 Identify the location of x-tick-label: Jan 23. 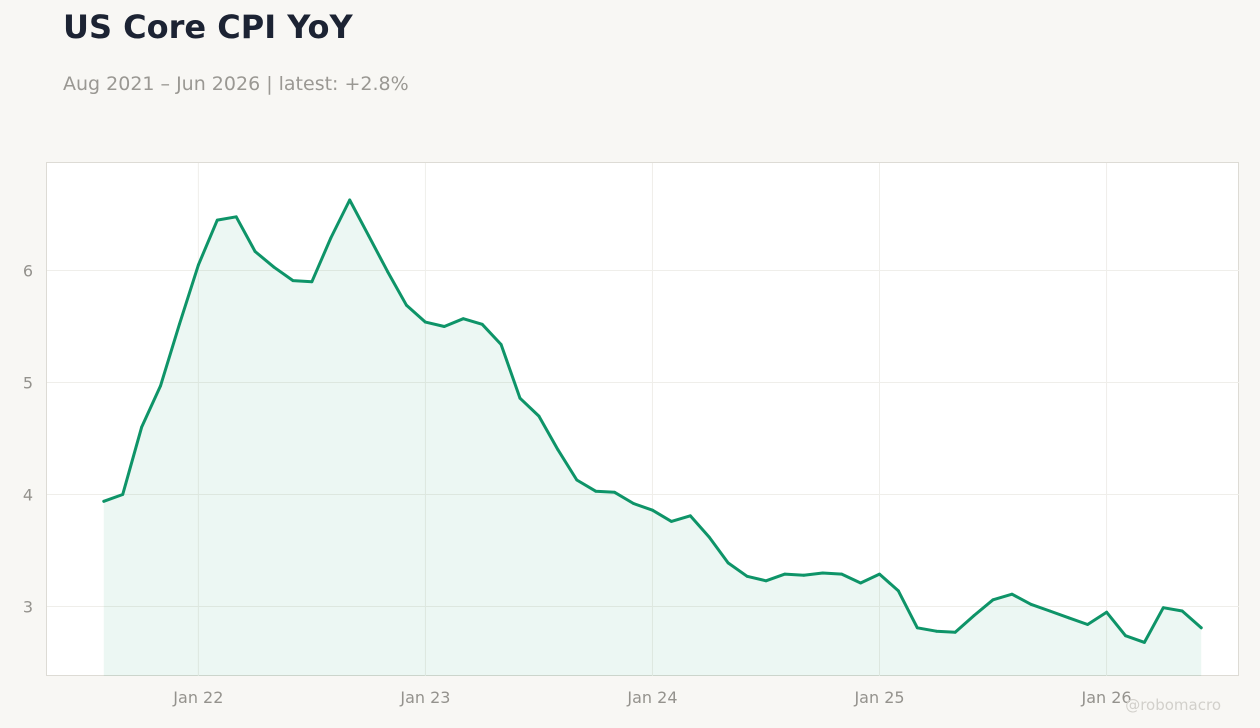
(424, 697).